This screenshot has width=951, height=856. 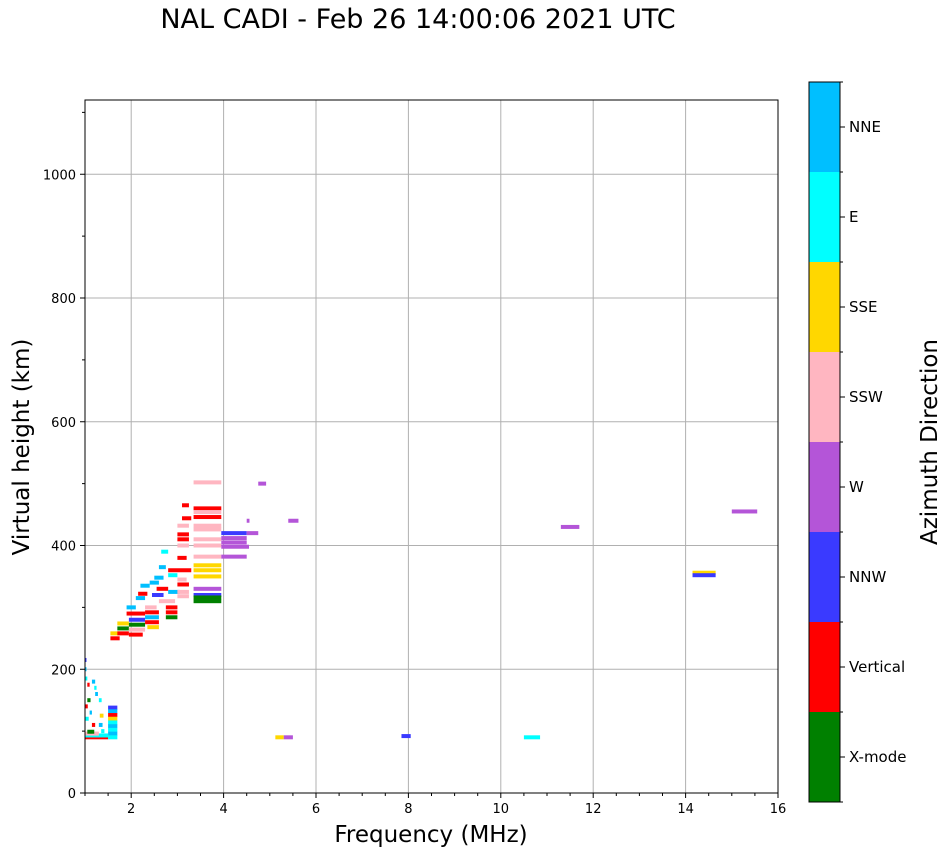 What do you see at coordinates (63, 299) in the screenshot?
I see `y-tick-label: 800` at bounding box center [63, 299].